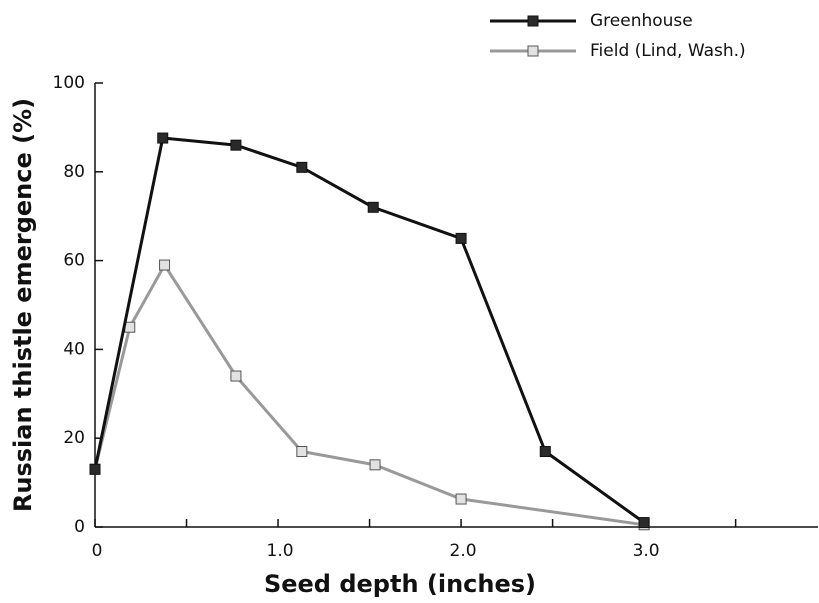 The height and width of the screenshot is (603, 819). Describe the element at coordinates (74, 261) in the screenshot. I see `y-tick-label: 60` at that location.